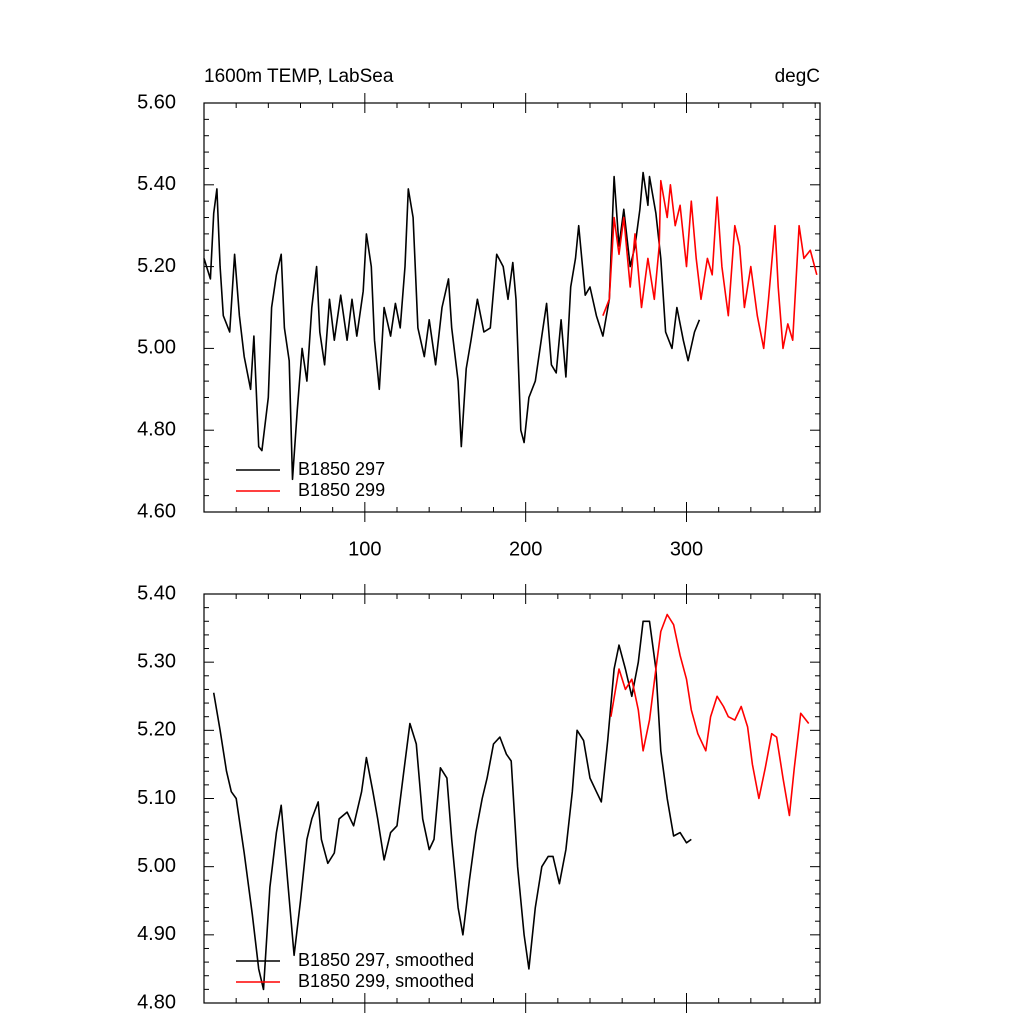 This screenshot has height=1029, width=1024. Describe the element at coordinates (525, 549) in the screenshot. I see `x-tick-label: 200` at that location.